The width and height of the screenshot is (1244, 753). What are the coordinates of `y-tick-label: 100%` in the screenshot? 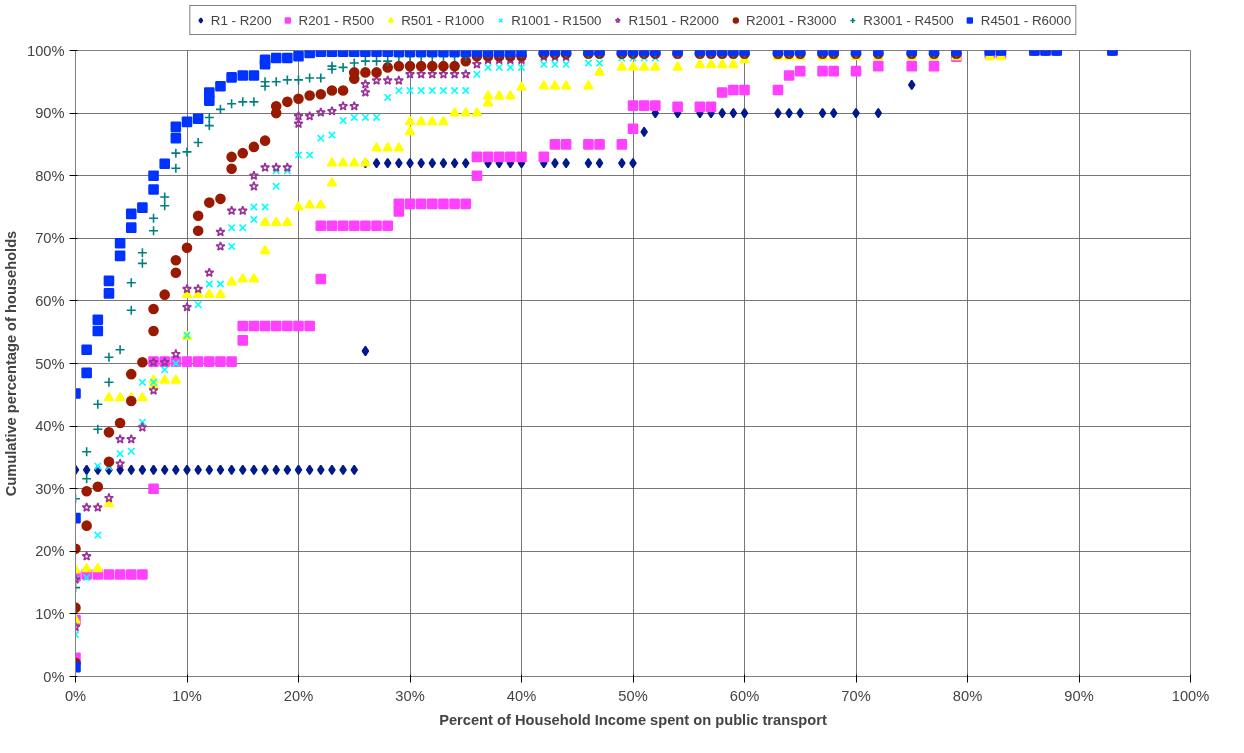 It's located at (46, 50).